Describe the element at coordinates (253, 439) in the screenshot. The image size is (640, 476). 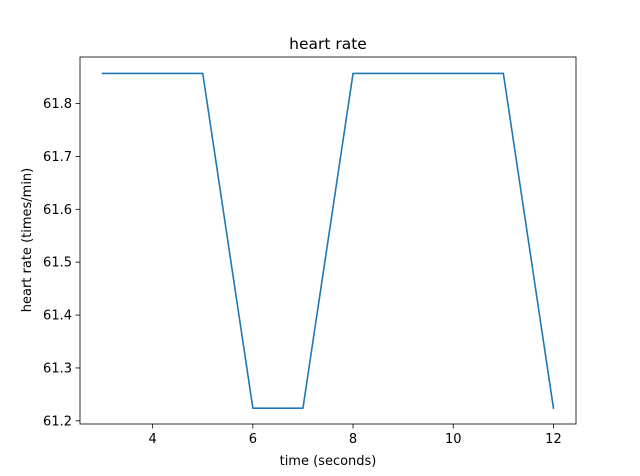
I see `x-tick-label: 6` at that location.